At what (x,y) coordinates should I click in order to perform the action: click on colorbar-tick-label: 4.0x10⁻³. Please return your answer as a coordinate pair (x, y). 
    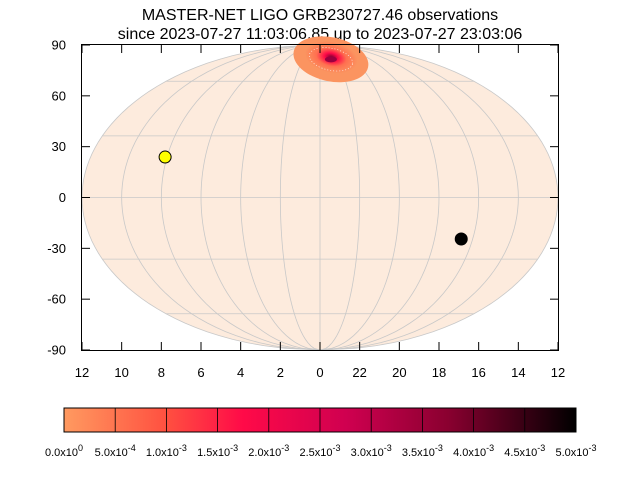
    Looking at the image, I should click on (473, 451).